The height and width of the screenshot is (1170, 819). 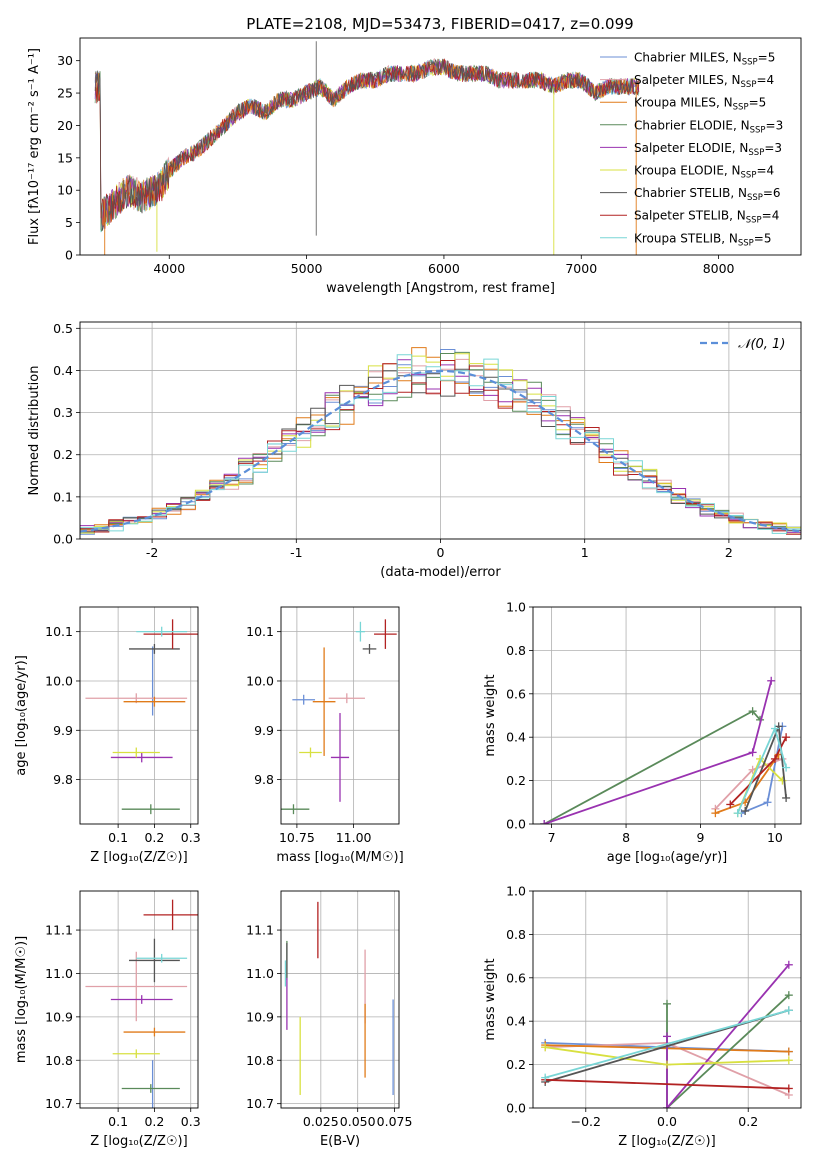 What do you see at coordinates (516, 977) in the screenshot?
I see `y-tick-label: 0.6` at bounding box center [516, 977].